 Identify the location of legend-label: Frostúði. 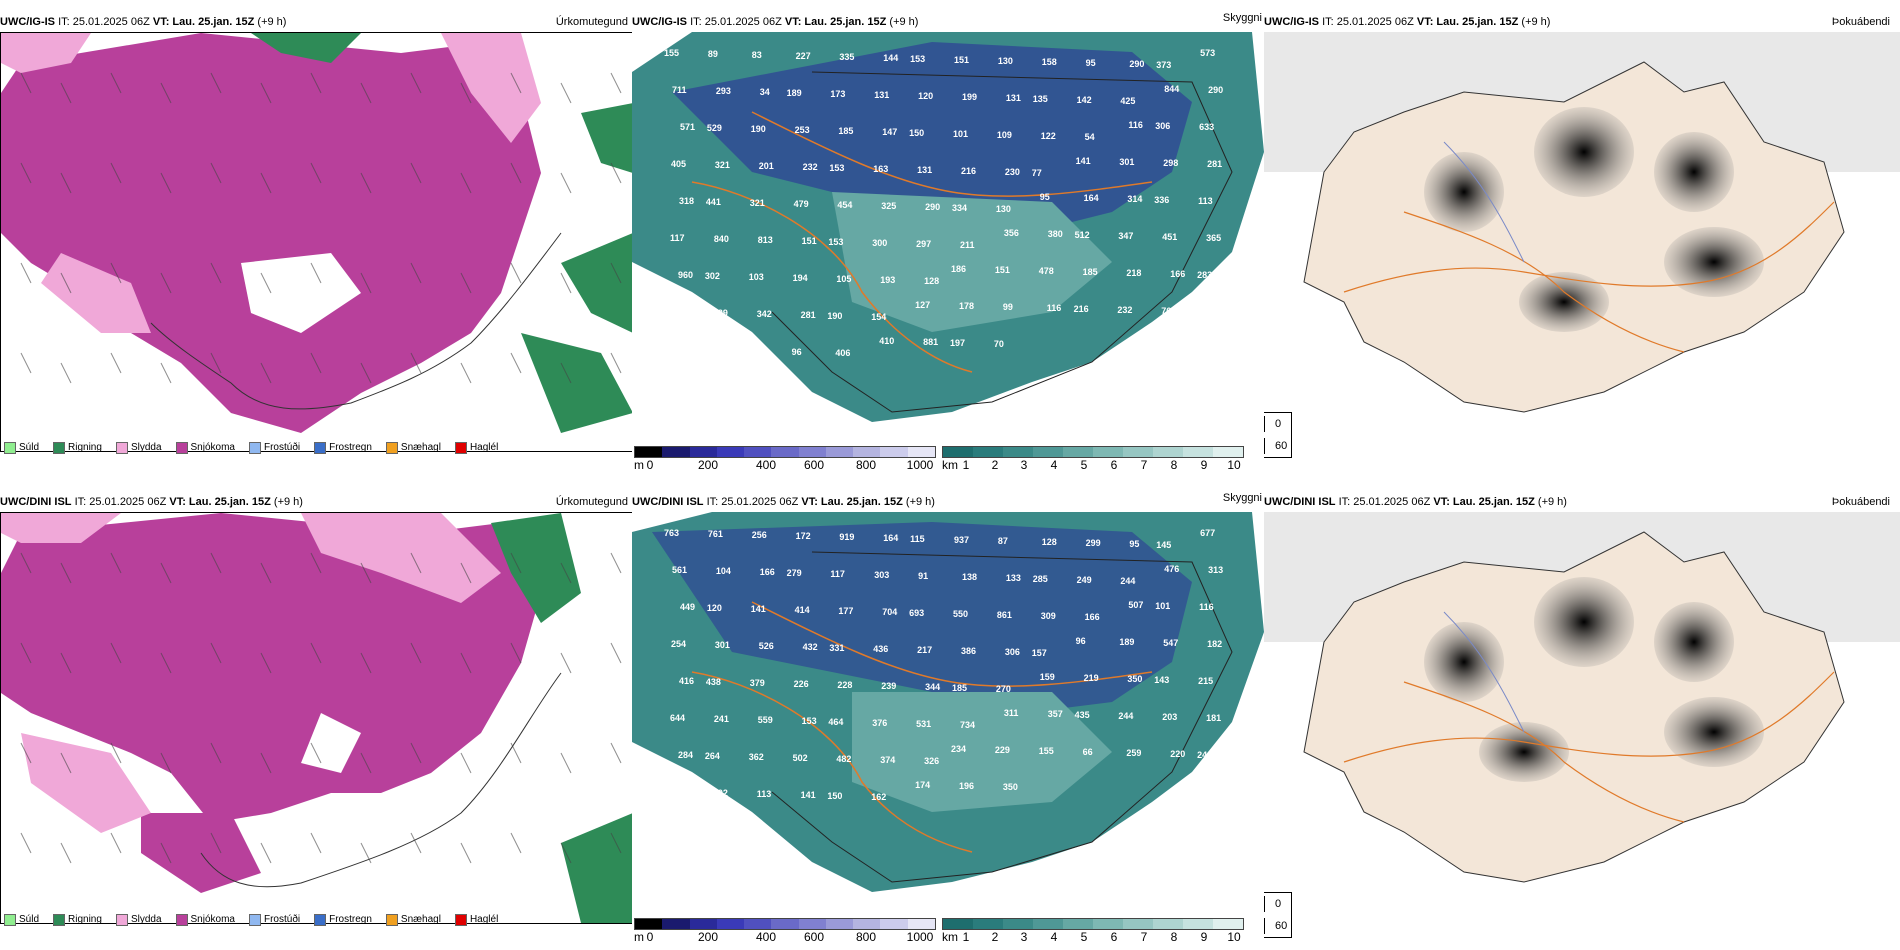
(282, 447).